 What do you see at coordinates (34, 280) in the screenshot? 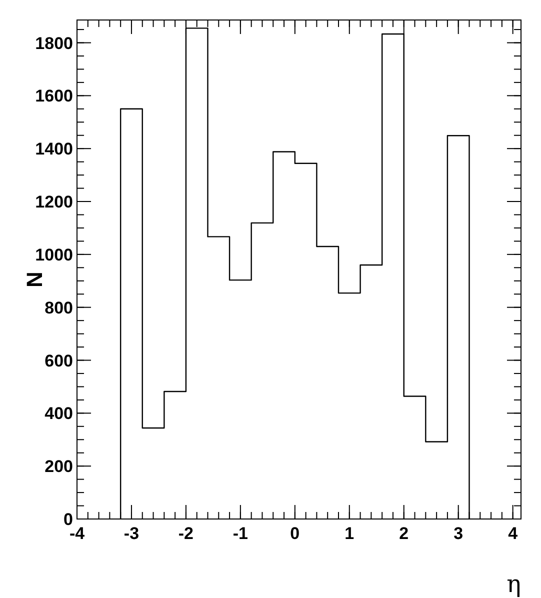
I see `y-axis-title: N` at bounding box center [34, 280].